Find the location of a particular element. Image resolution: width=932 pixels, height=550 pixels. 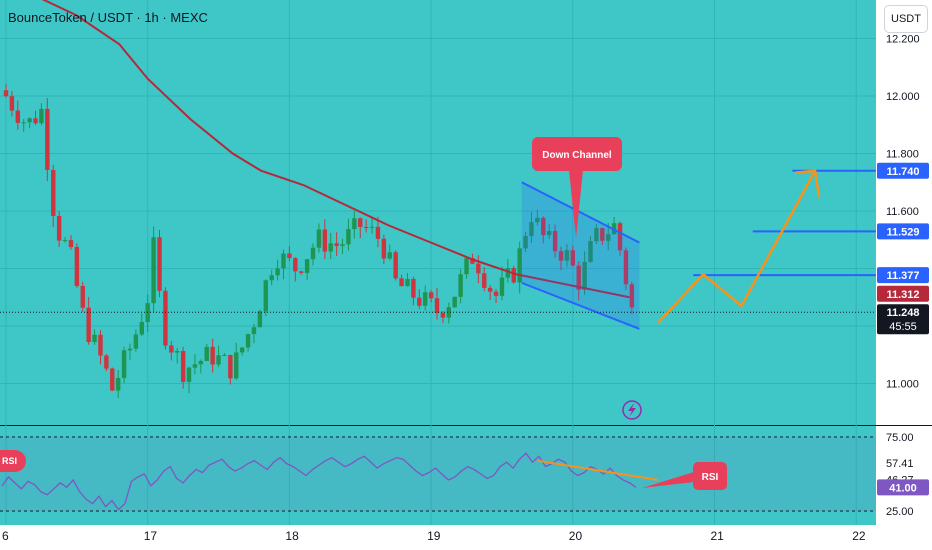

rsi-tick-label: 57.41 is located at coordinates (900, 464).